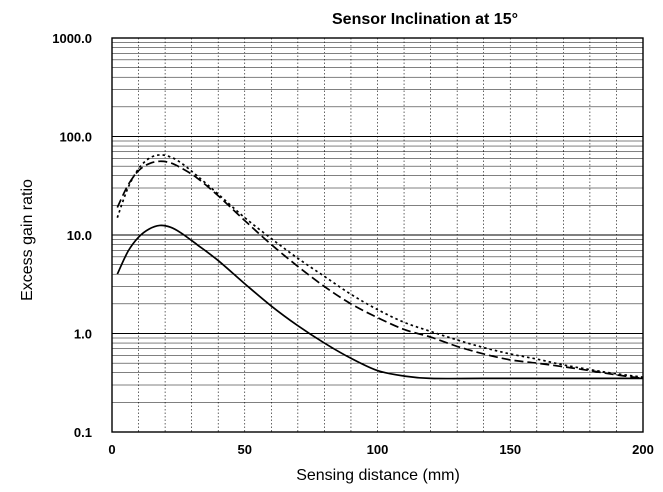 The height and width of the screenshot is (492, 663). I want to click on y-tick-label: 100.0, so click(75, 137).